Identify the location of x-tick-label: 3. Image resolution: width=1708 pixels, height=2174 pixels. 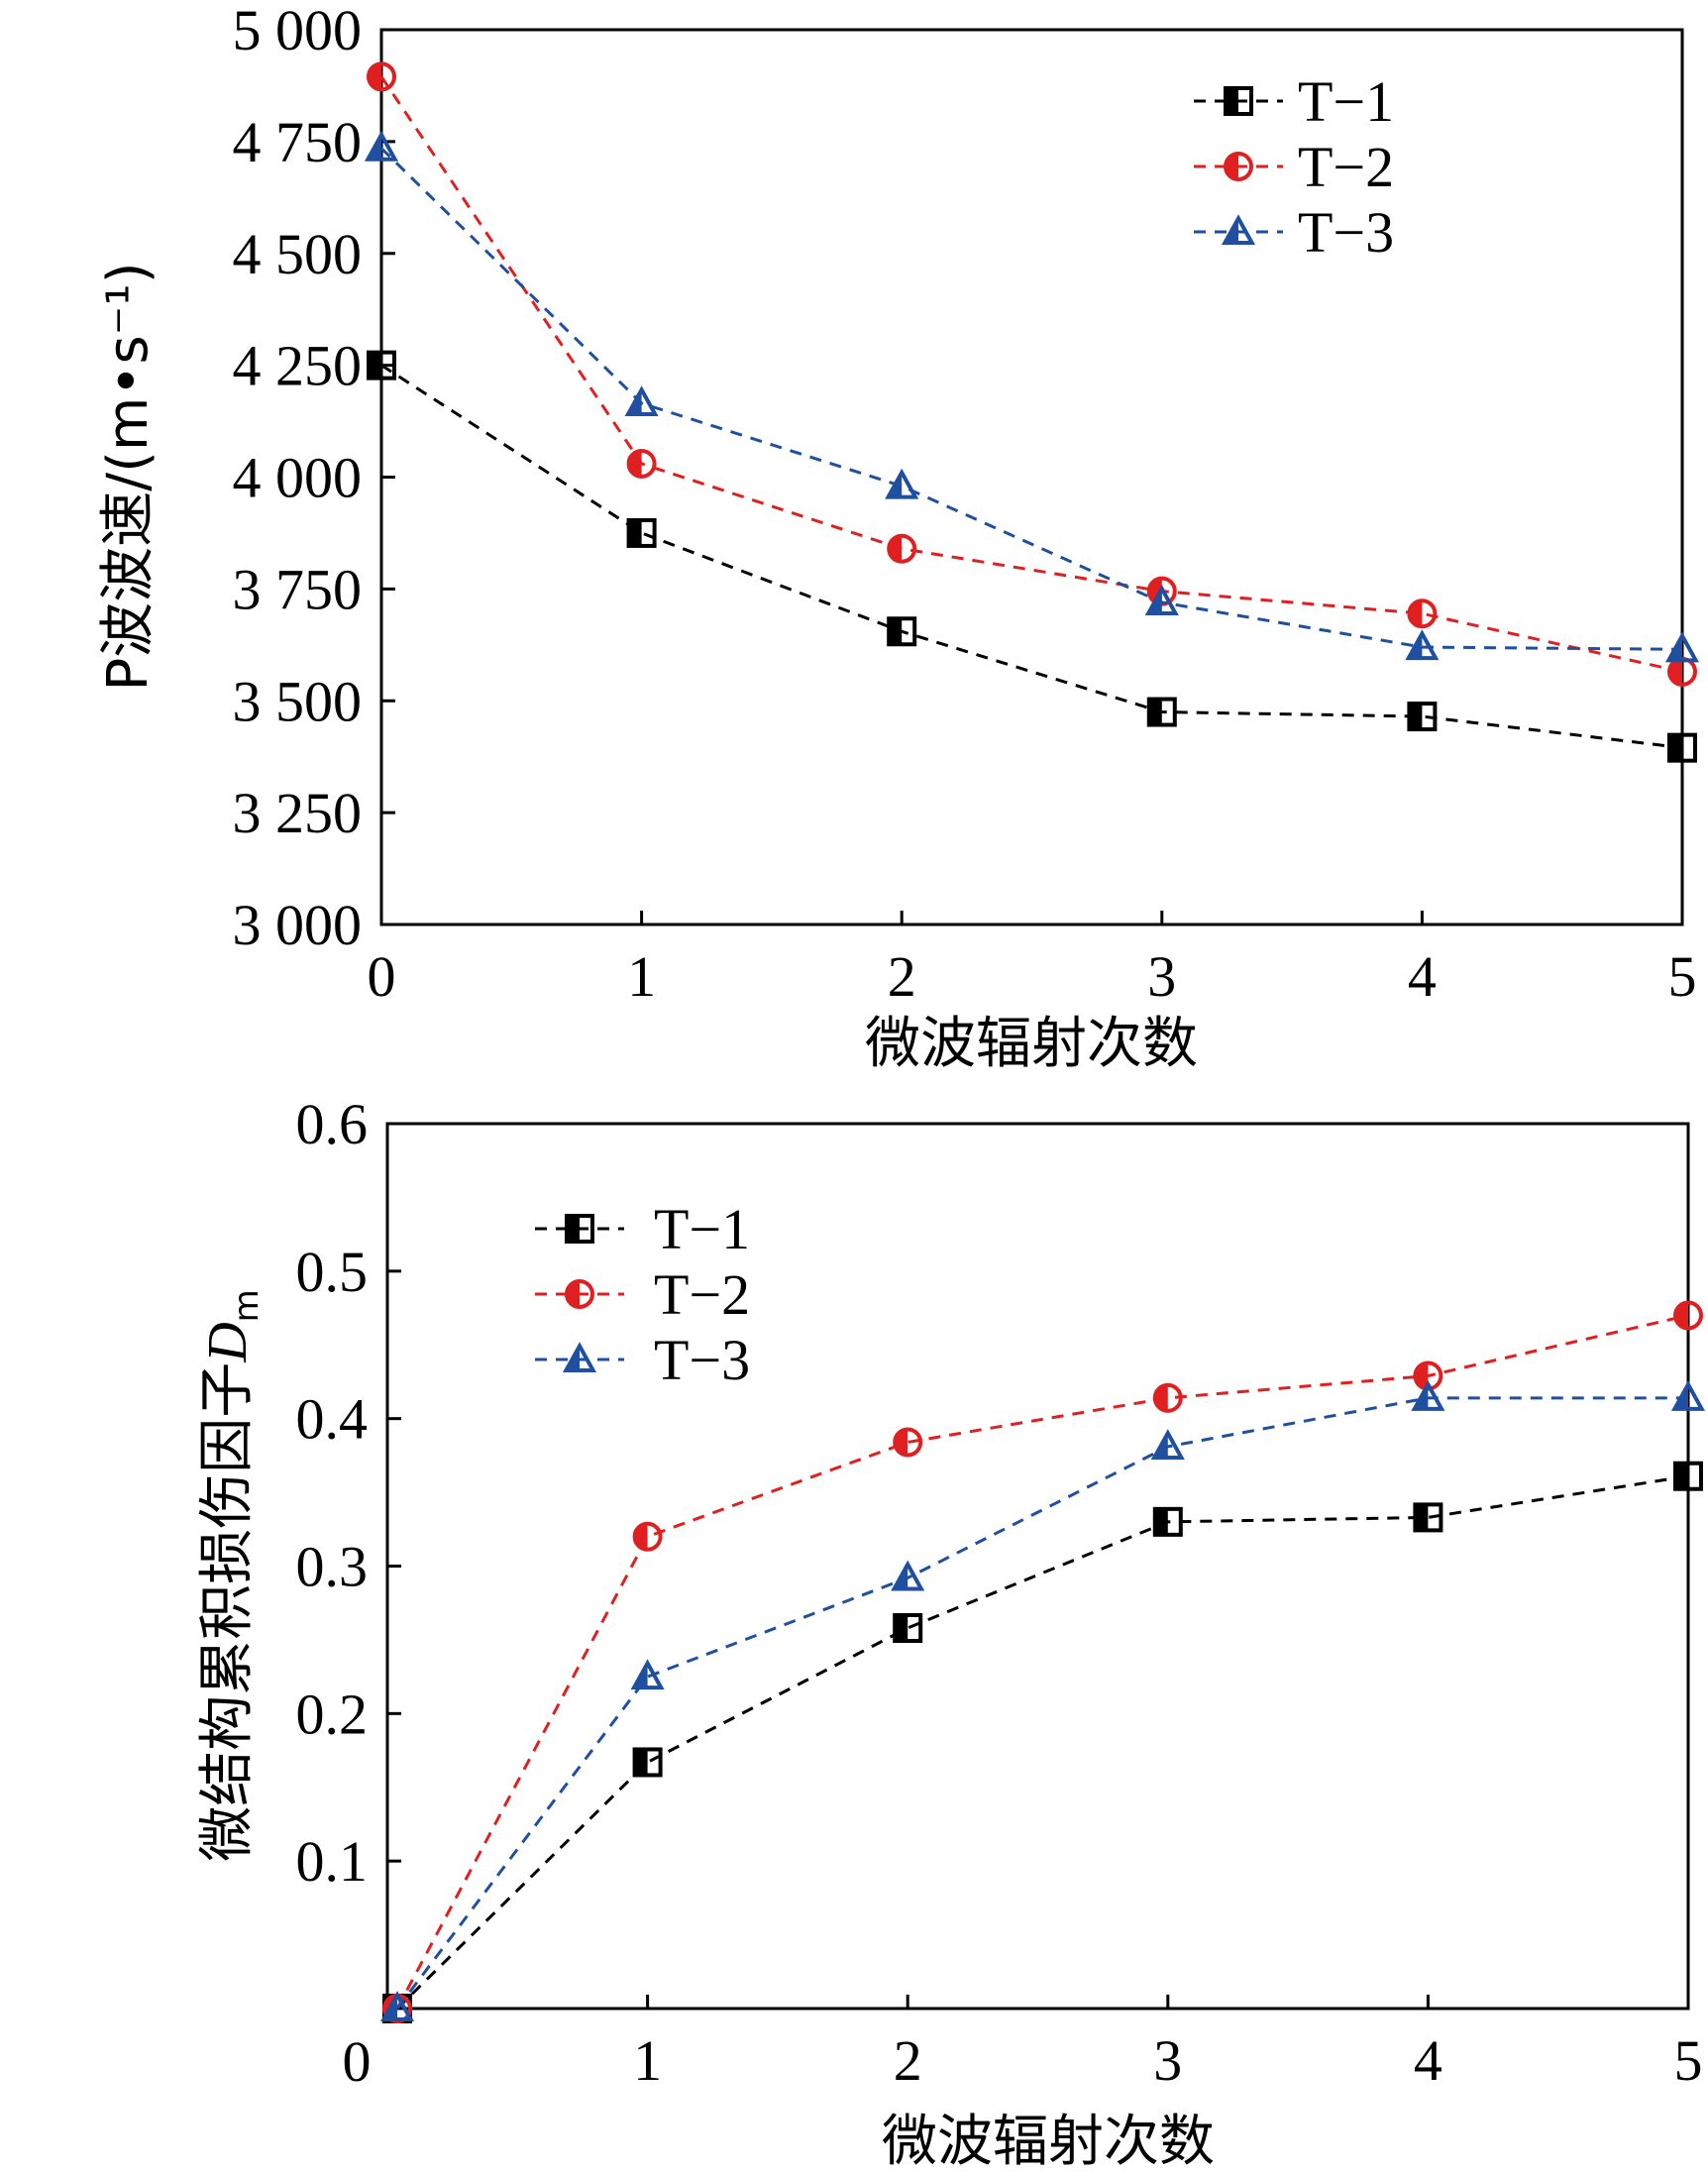
(1167, 2060).